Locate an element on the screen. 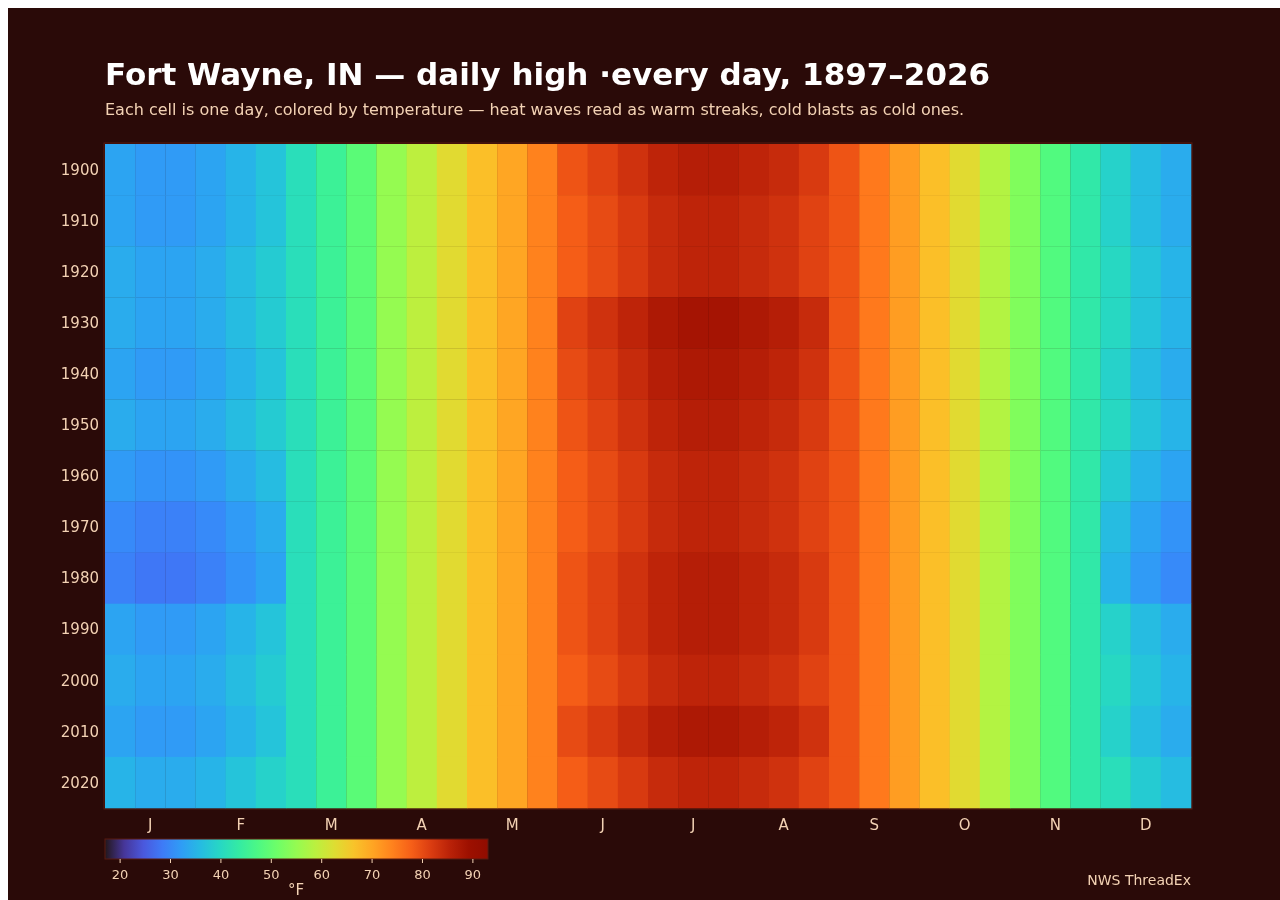 The height and width of the screenshot is (900, 1280). y-tick-label: 1970 is located at coordinates (79, 527).